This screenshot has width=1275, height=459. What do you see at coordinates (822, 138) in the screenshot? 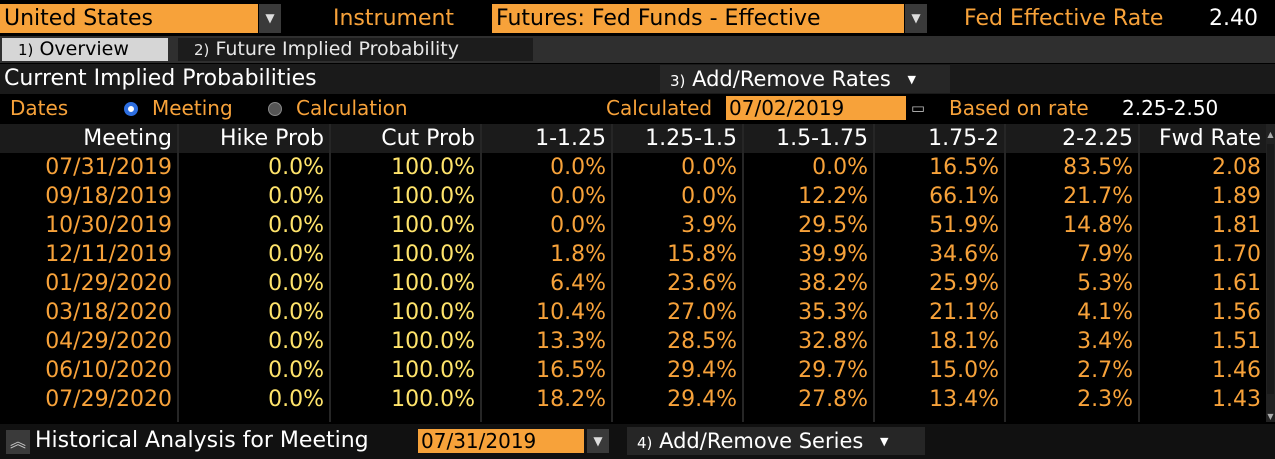
I see `column-header-1.5-1.75: 1.5-1.75` at bounding box center [822, 138].